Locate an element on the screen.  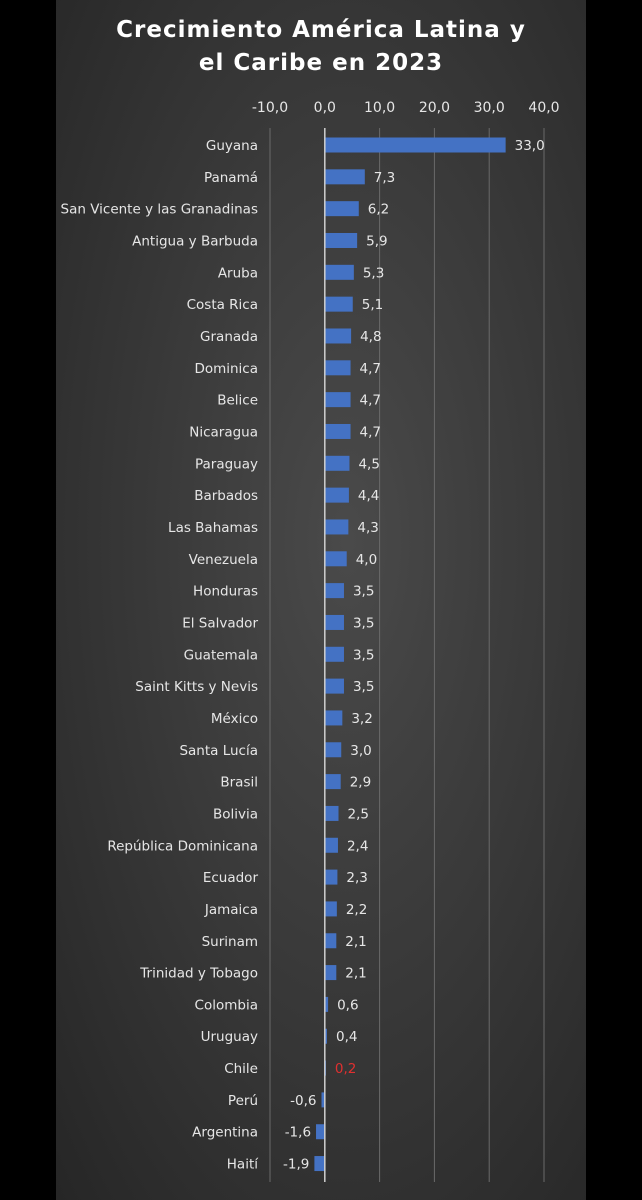
value-label: 33,0 is located at coordinates (530, 146).